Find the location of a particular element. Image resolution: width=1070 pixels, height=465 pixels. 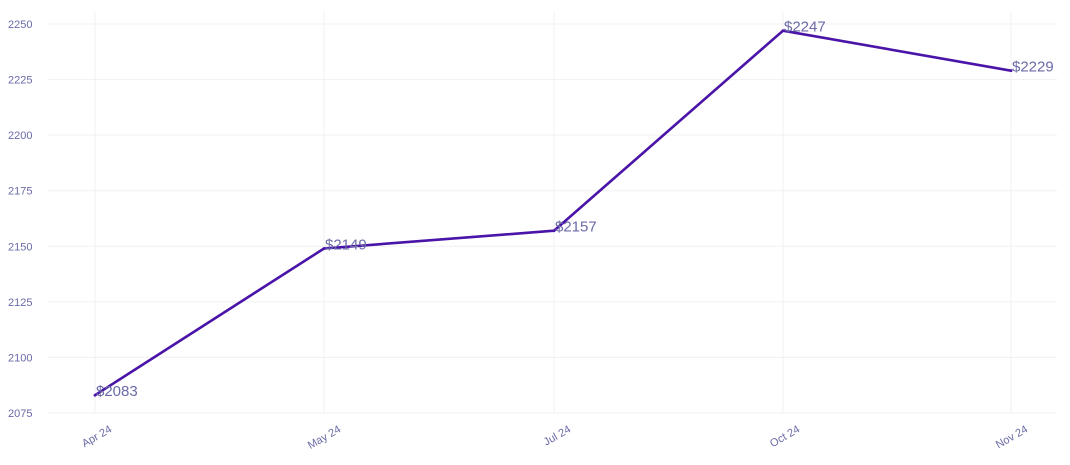

data-label: $2149 is located at coordinates (346, 245).